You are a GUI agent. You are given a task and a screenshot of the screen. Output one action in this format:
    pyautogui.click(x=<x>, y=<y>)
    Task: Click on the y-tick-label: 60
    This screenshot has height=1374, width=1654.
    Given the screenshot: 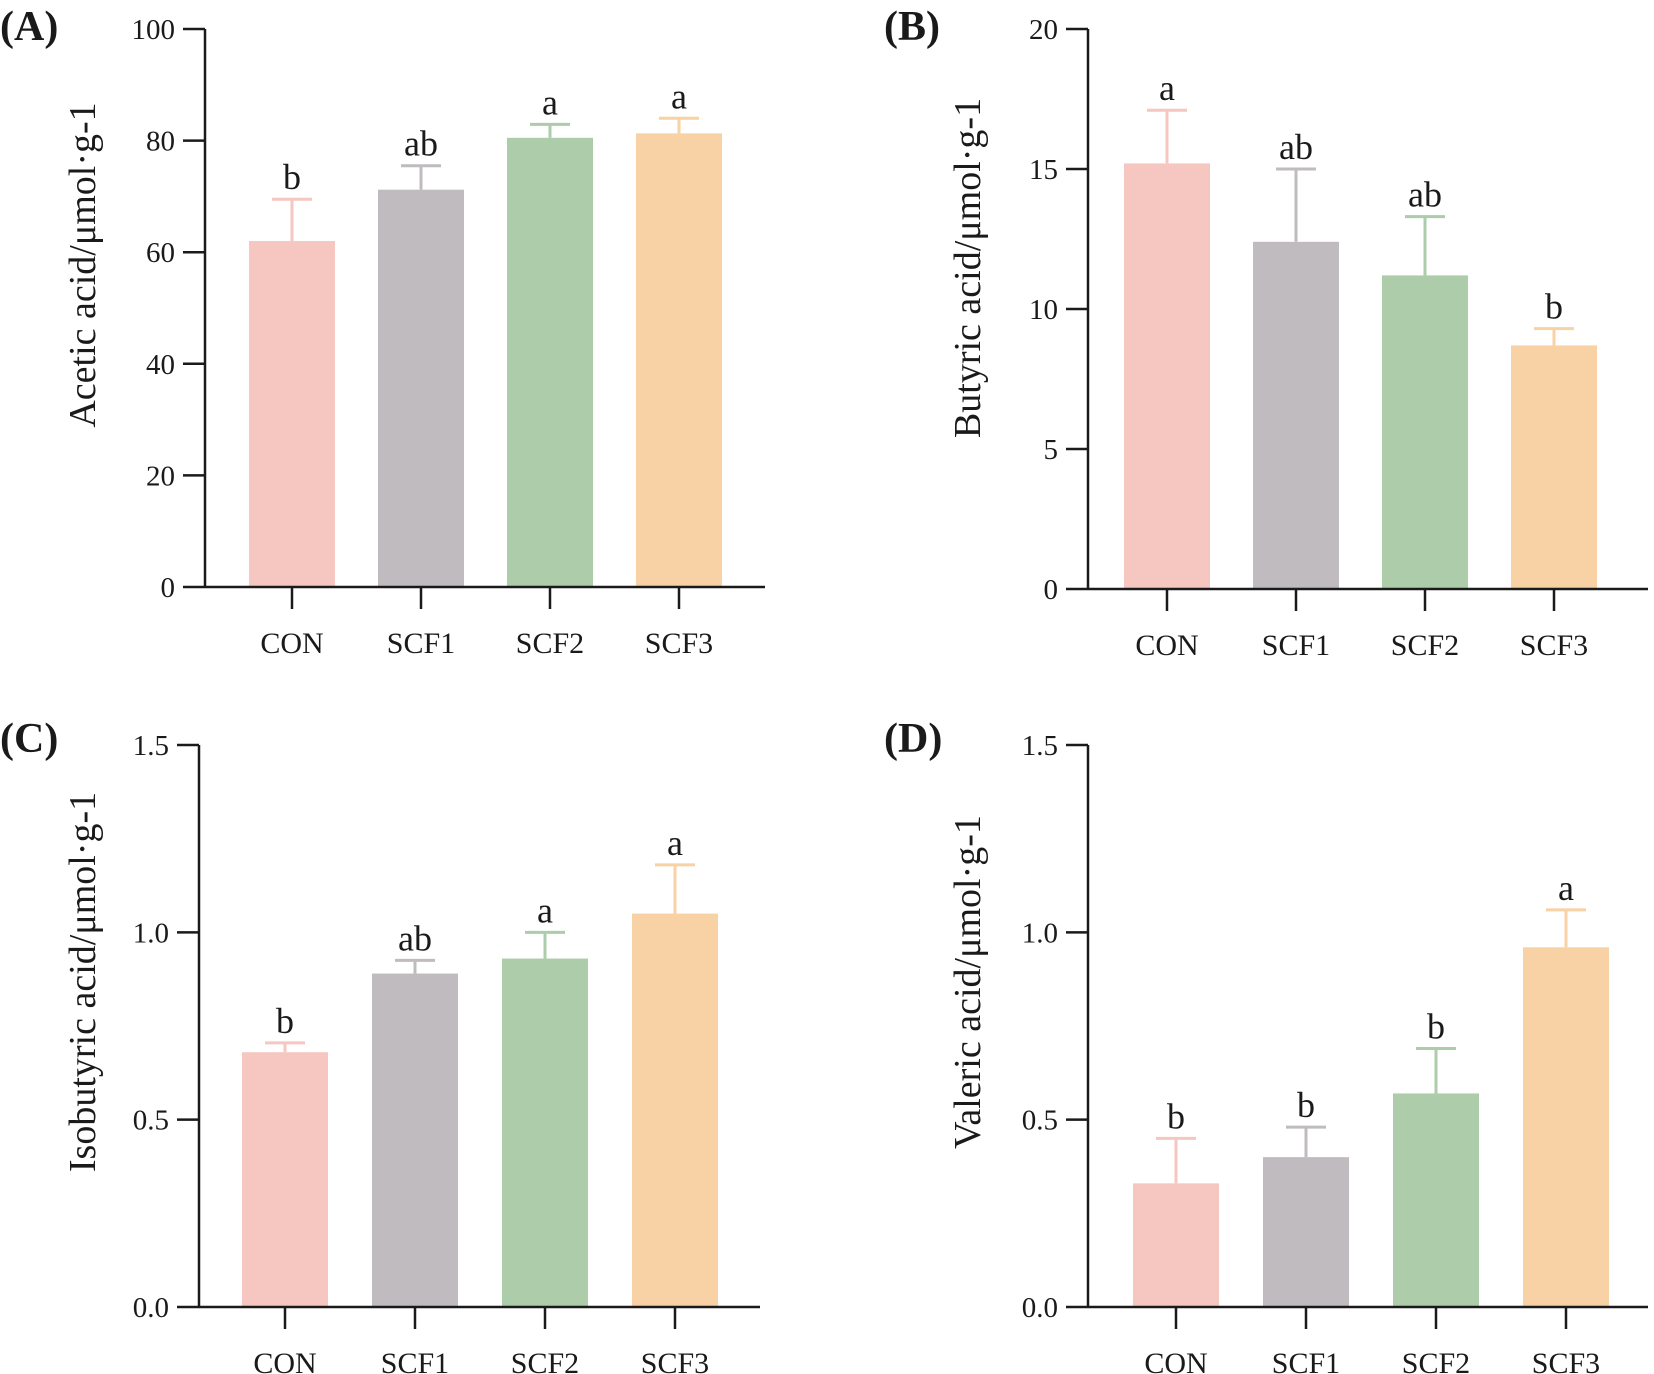 What is the action you would take?
    pyautogui.click(x=160, y=253)
    